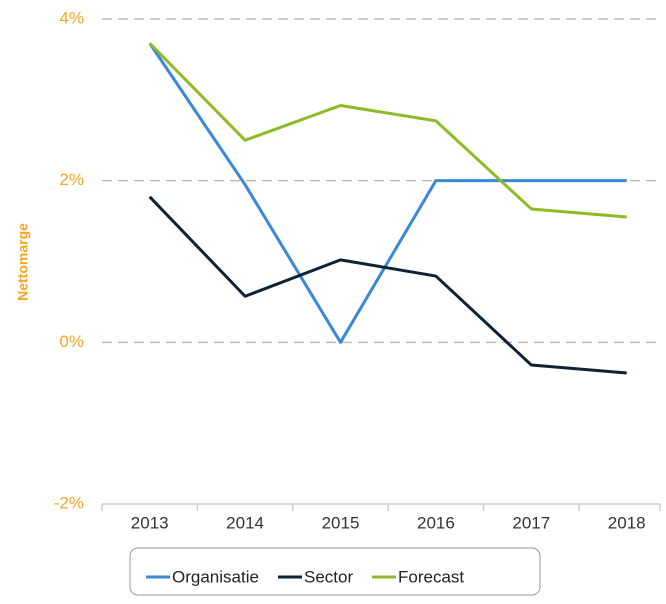 Image resolution: width=666 pixels, height=604 pixels. I want to click on x-tick-label: 2018, so click(627, 522).